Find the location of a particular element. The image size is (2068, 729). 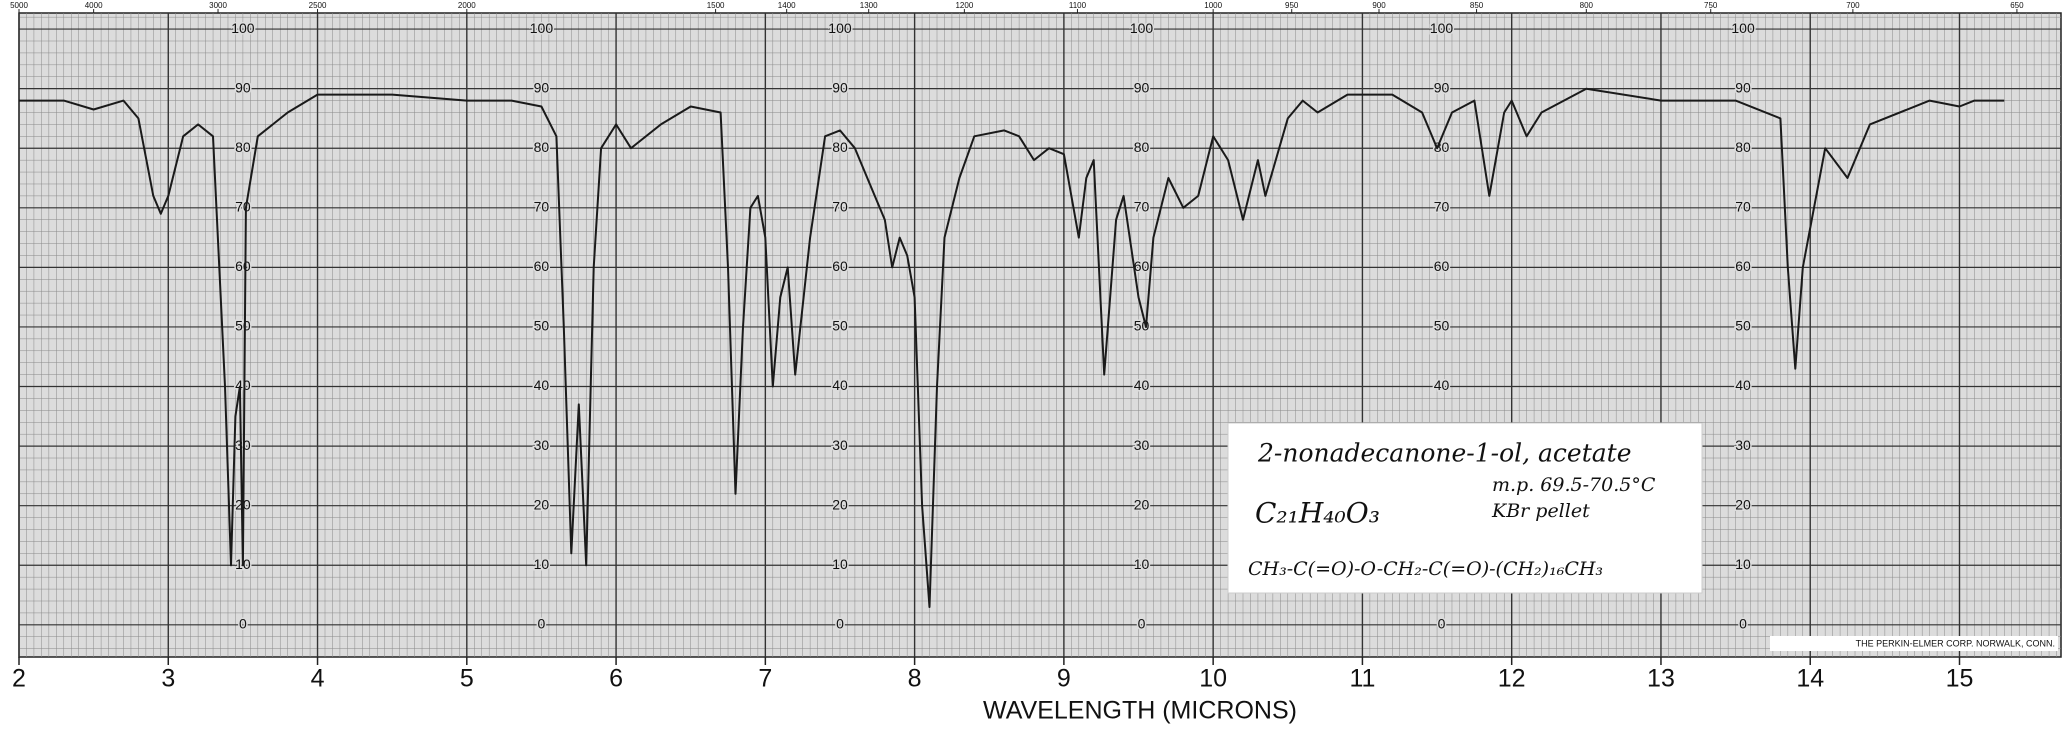

top-tick-label: 1300 is located at coordinates (869, 5).